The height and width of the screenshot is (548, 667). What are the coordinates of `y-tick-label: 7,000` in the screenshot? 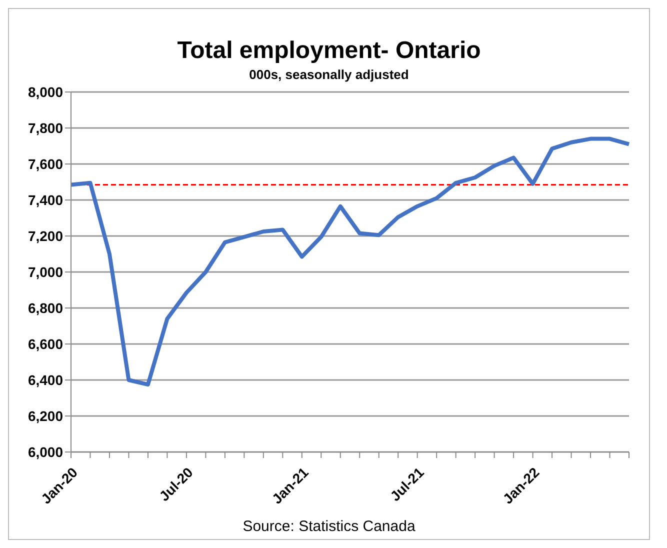 It's located at (46, 272).